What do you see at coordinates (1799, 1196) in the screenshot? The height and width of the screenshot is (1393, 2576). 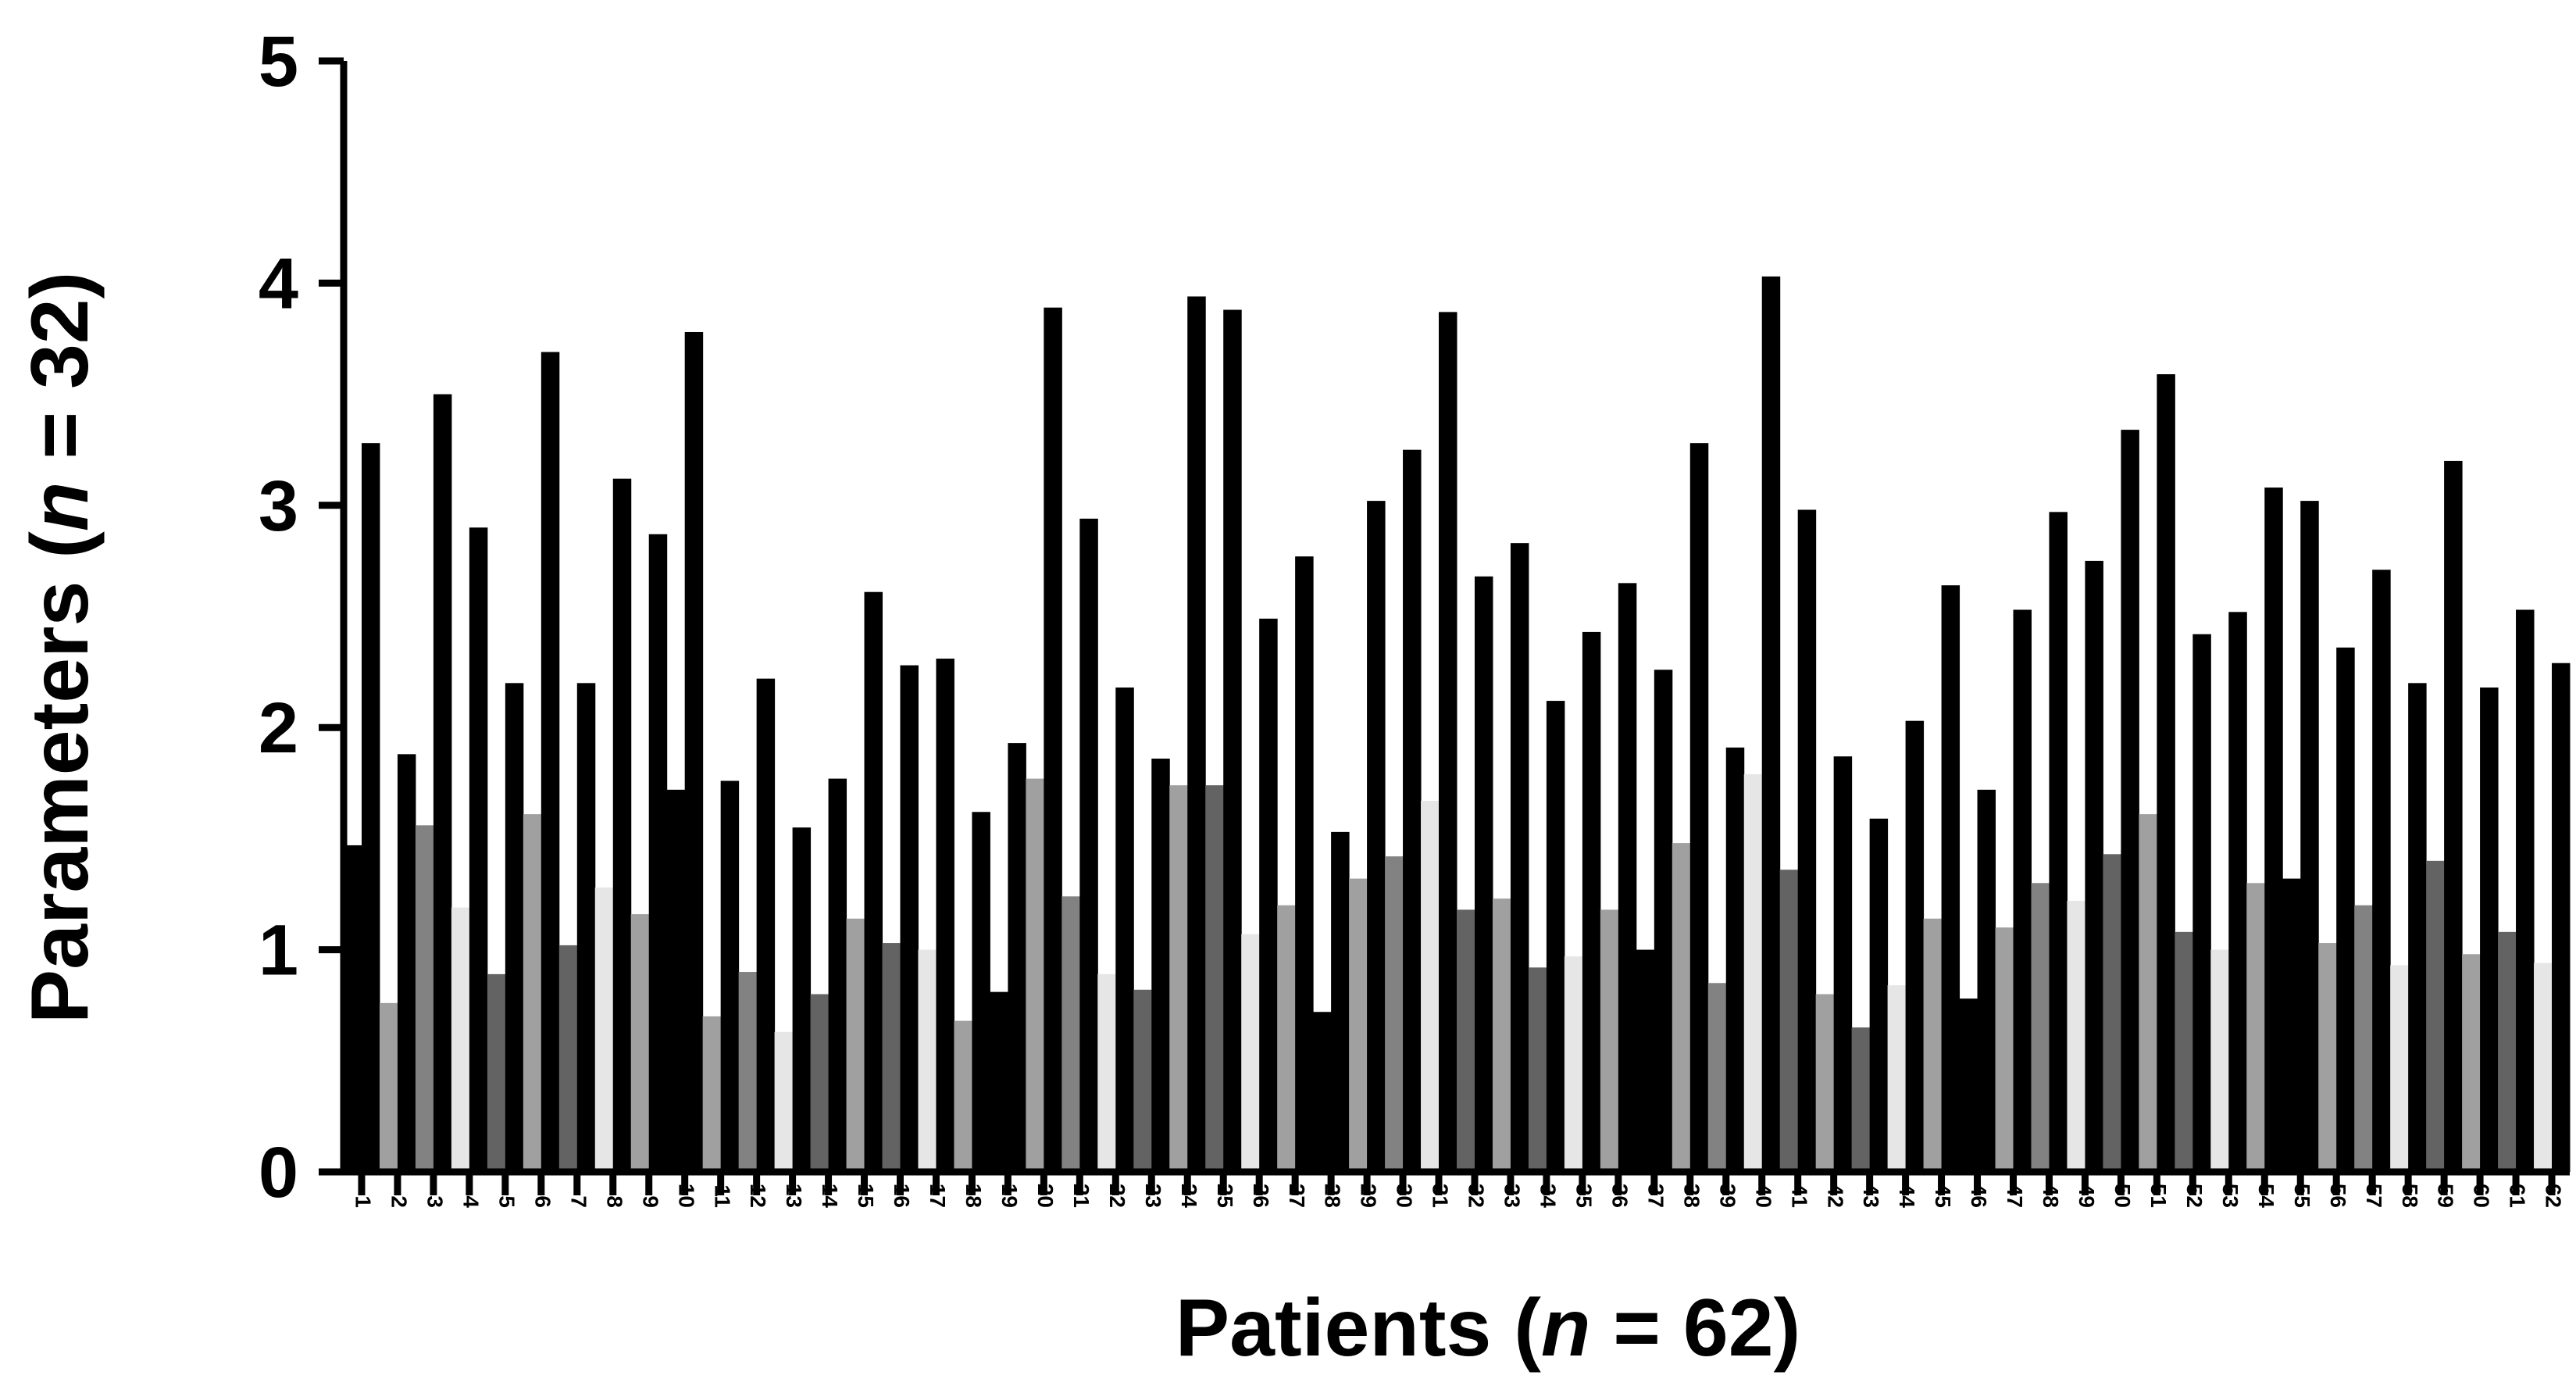 I see `x-tick-label: 41` at bounding box center [1799, 1196].